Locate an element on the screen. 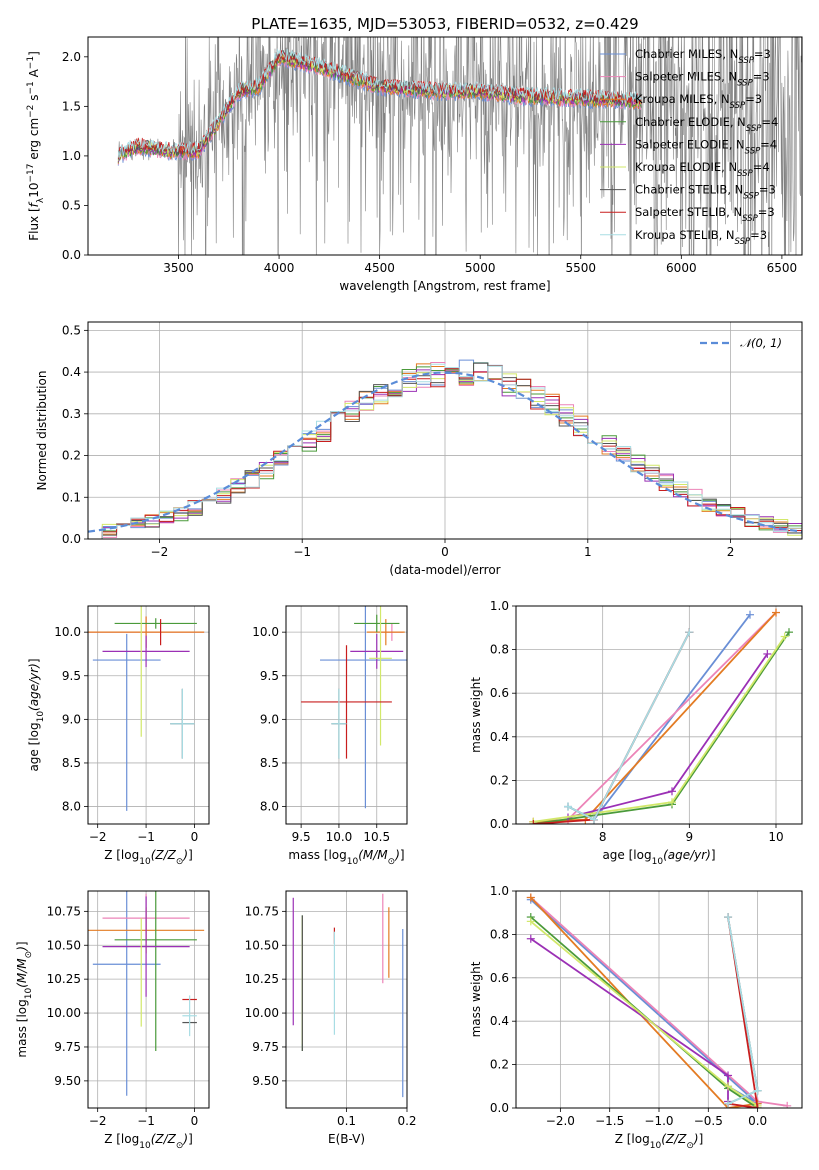 The image size is (819, 1170). x-label-part: (M/M is located at coordinates (373, 855).